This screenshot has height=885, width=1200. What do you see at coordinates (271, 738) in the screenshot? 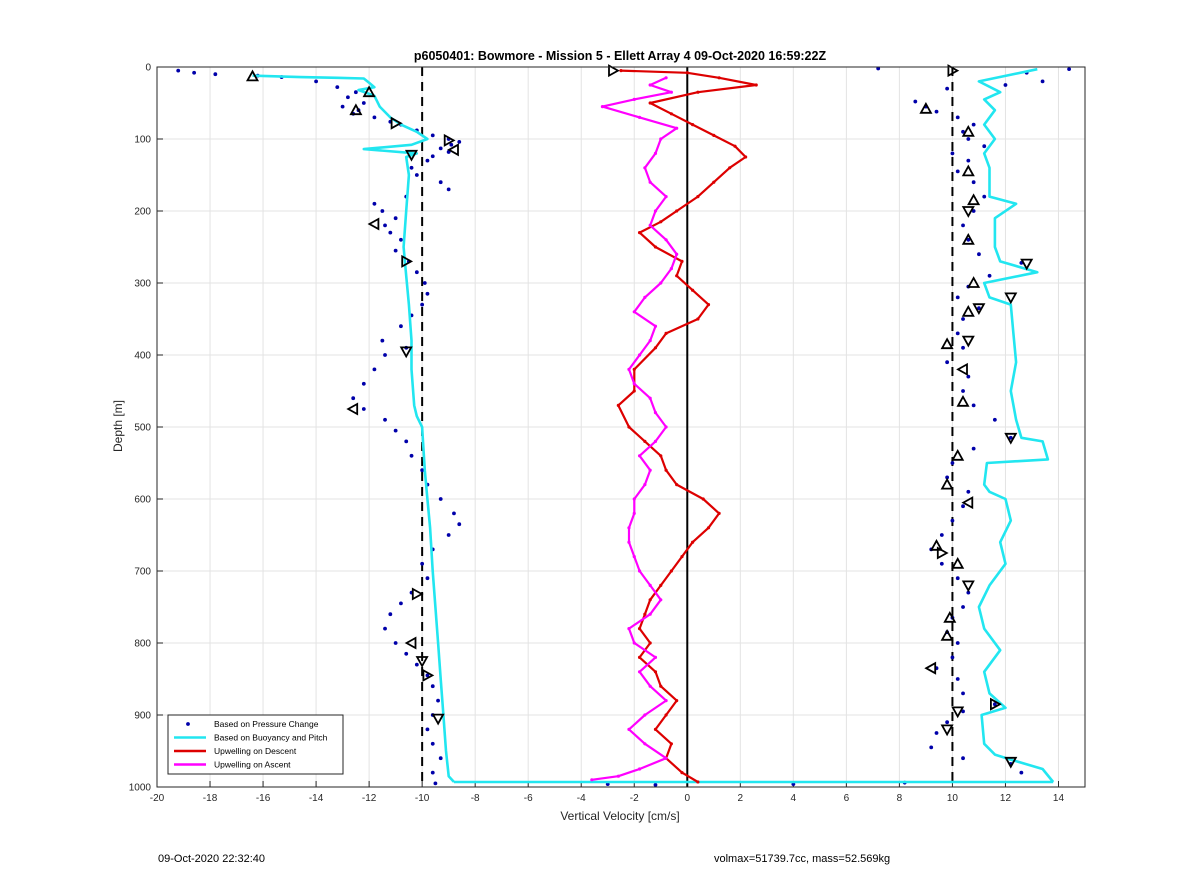
I see `legend-entry-label: Based on Buoyancy and Pitch` at bounding box center [271, 738].